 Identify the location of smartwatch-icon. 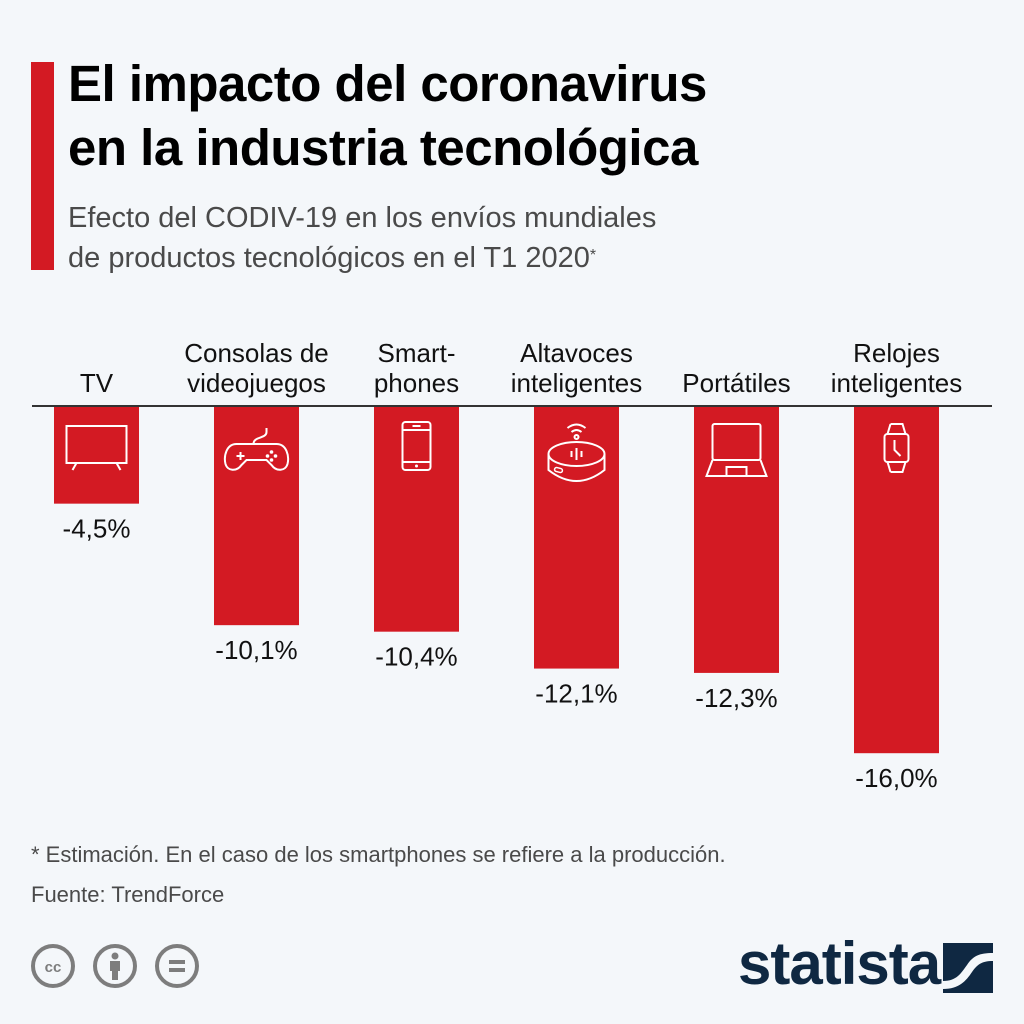
(896, 448).